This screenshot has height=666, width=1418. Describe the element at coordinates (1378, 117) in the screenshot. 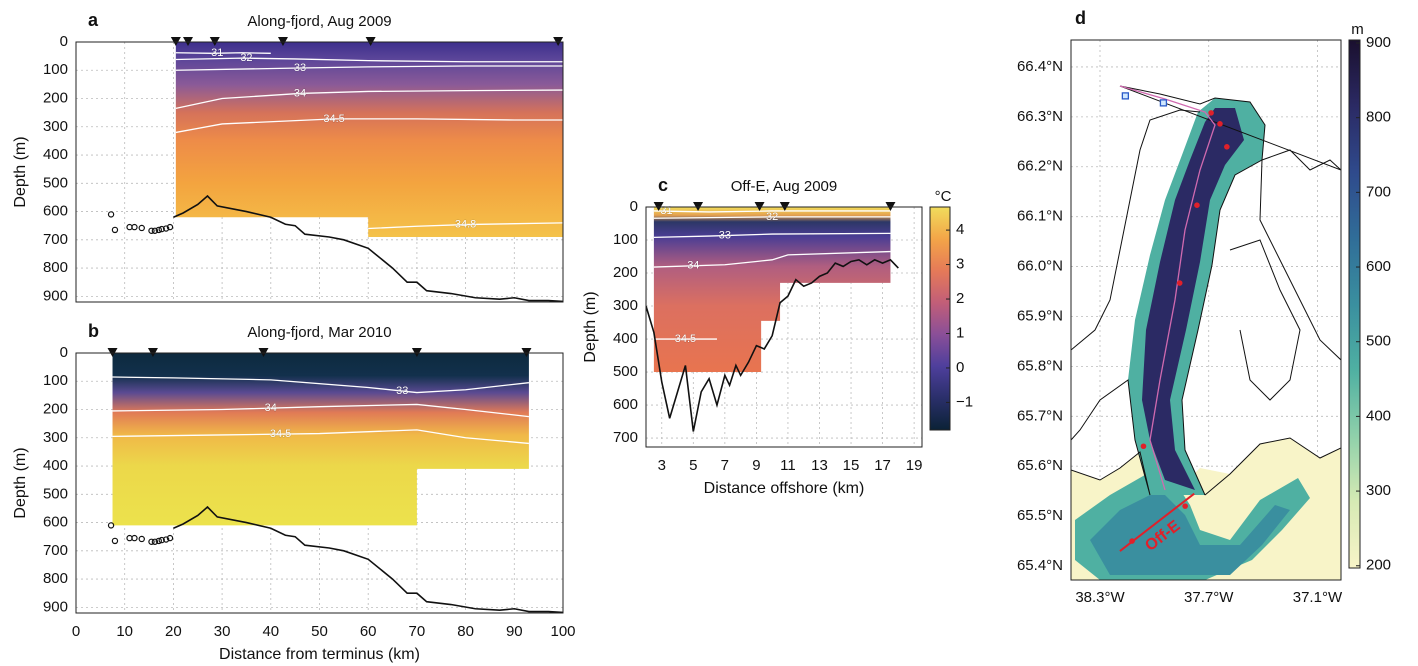

I see `colorbar-tick-label: 800` at that location.